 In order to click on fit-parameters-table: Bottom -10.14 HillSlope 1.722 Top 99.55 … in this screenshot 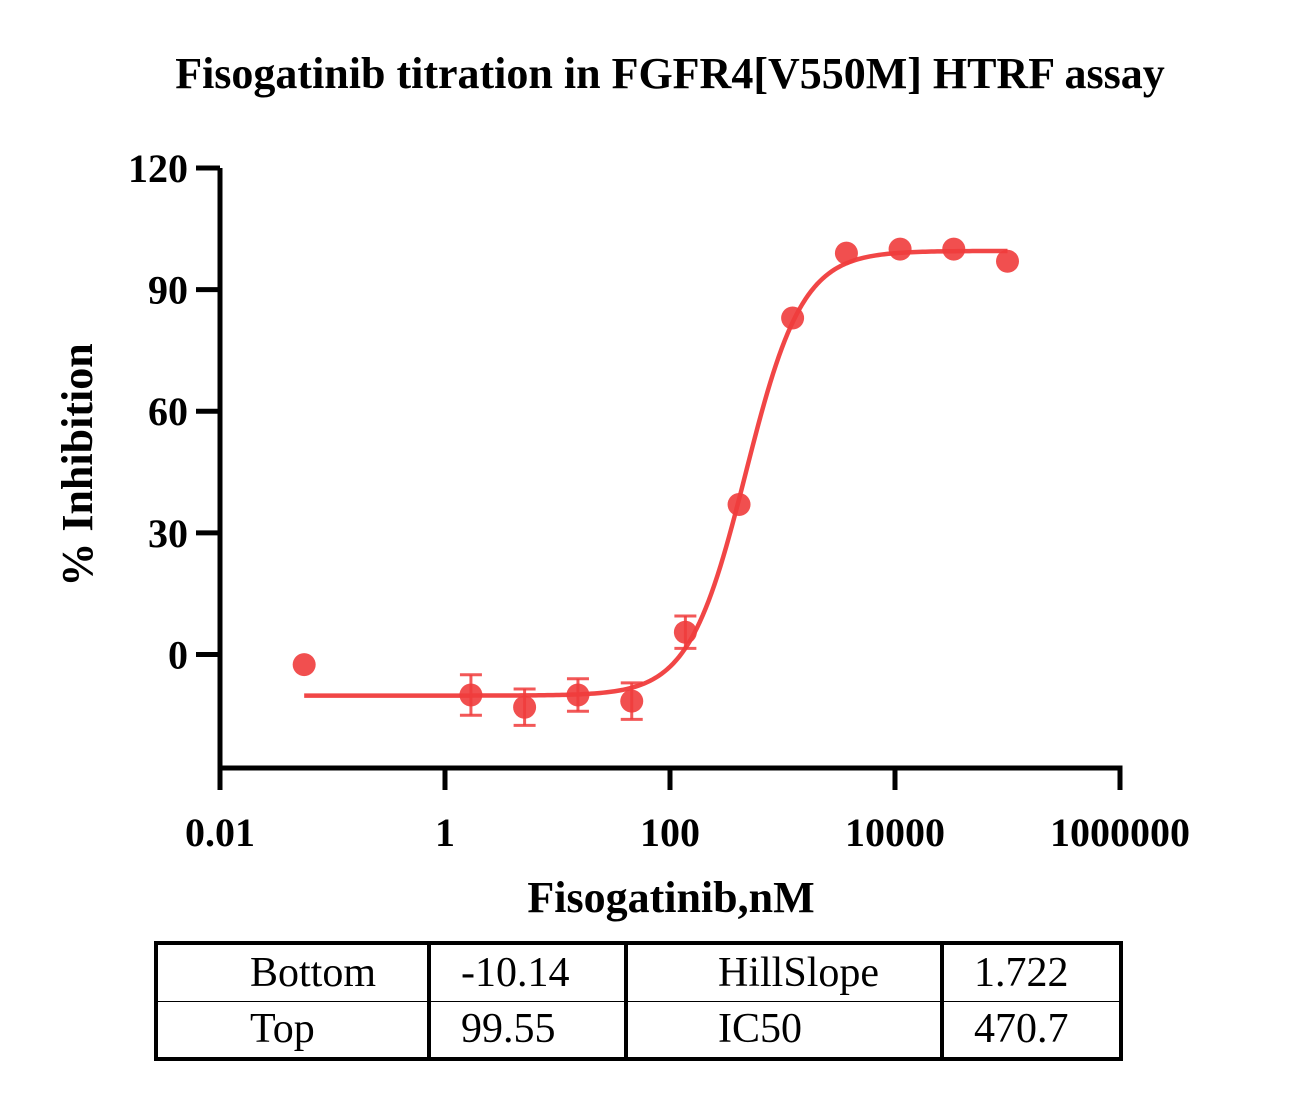, I will do `click(638, 1001)`.